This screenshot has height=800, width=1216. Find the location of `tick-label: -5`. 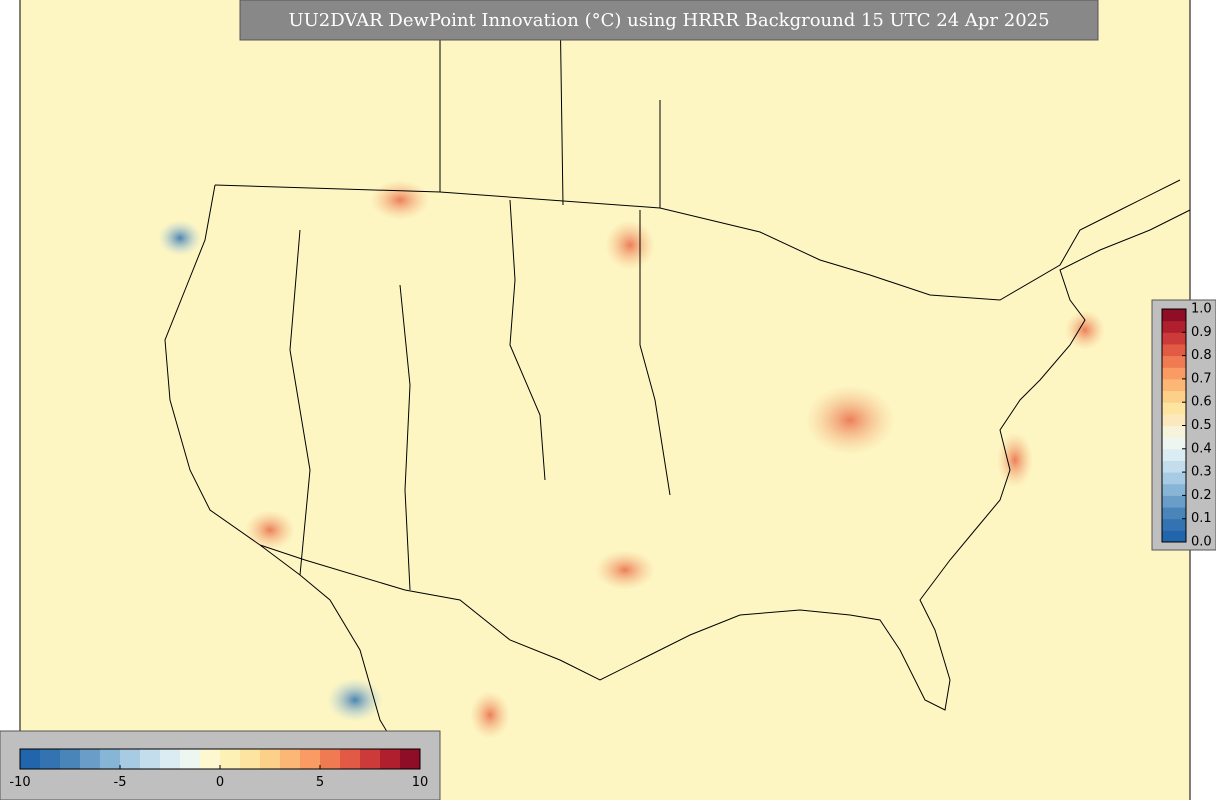

tick-label: -5 is located at coordinates (120, 782).